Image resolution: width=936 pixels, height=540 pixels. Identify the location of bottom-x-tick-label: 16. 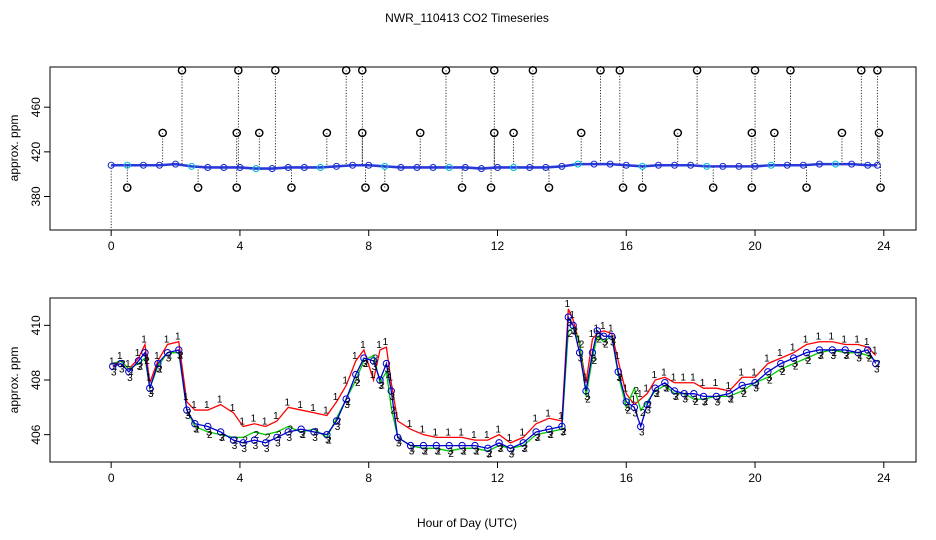
(627, 478).